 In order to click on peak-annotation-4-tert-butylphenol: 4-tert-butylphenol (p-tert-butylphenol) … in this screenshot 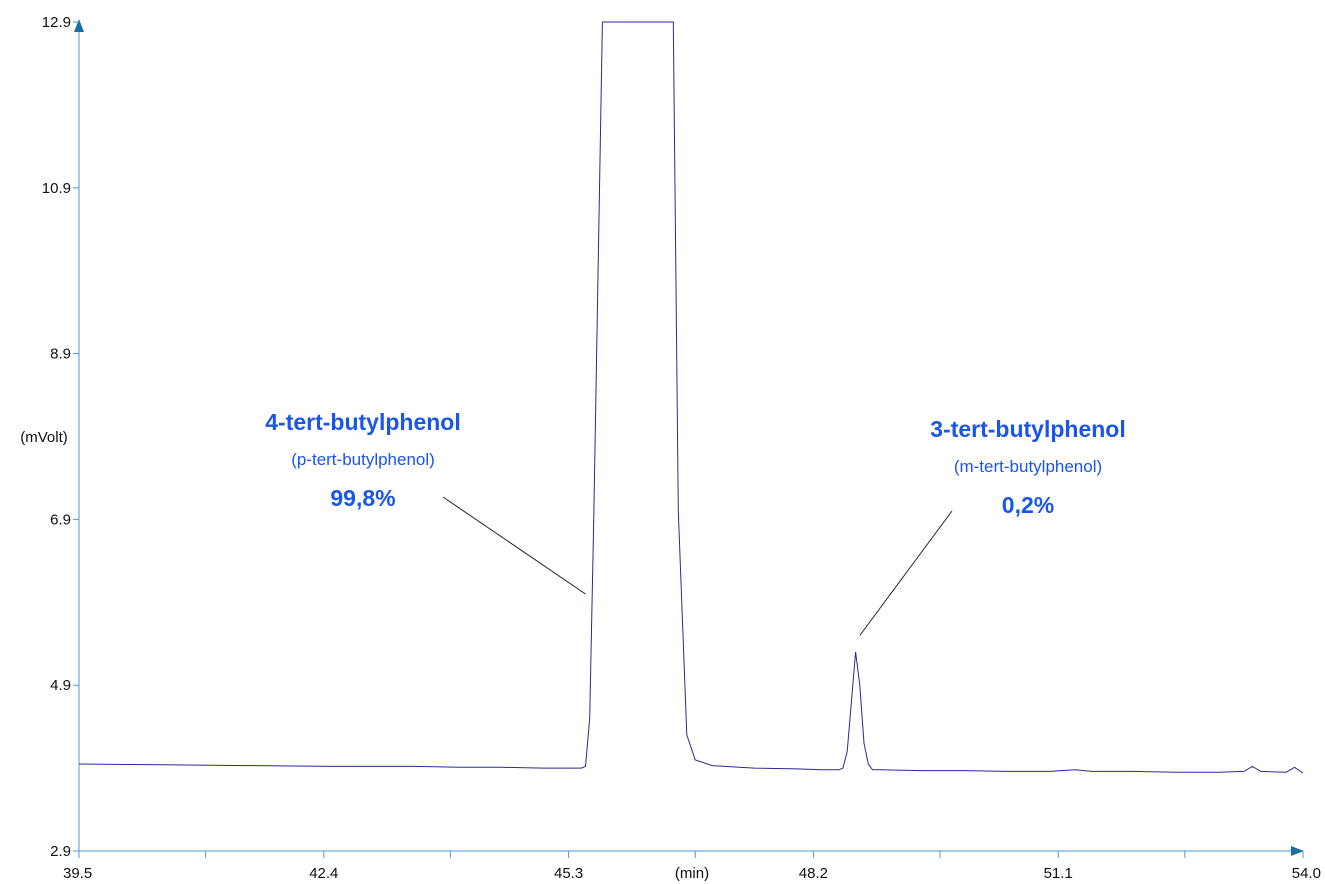, I will do `click(425, 502)`.